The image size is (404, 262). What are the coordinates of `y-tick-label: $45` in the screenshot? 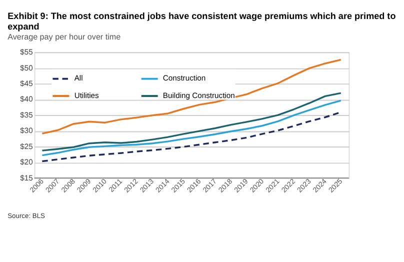 It's located at (26, 83).